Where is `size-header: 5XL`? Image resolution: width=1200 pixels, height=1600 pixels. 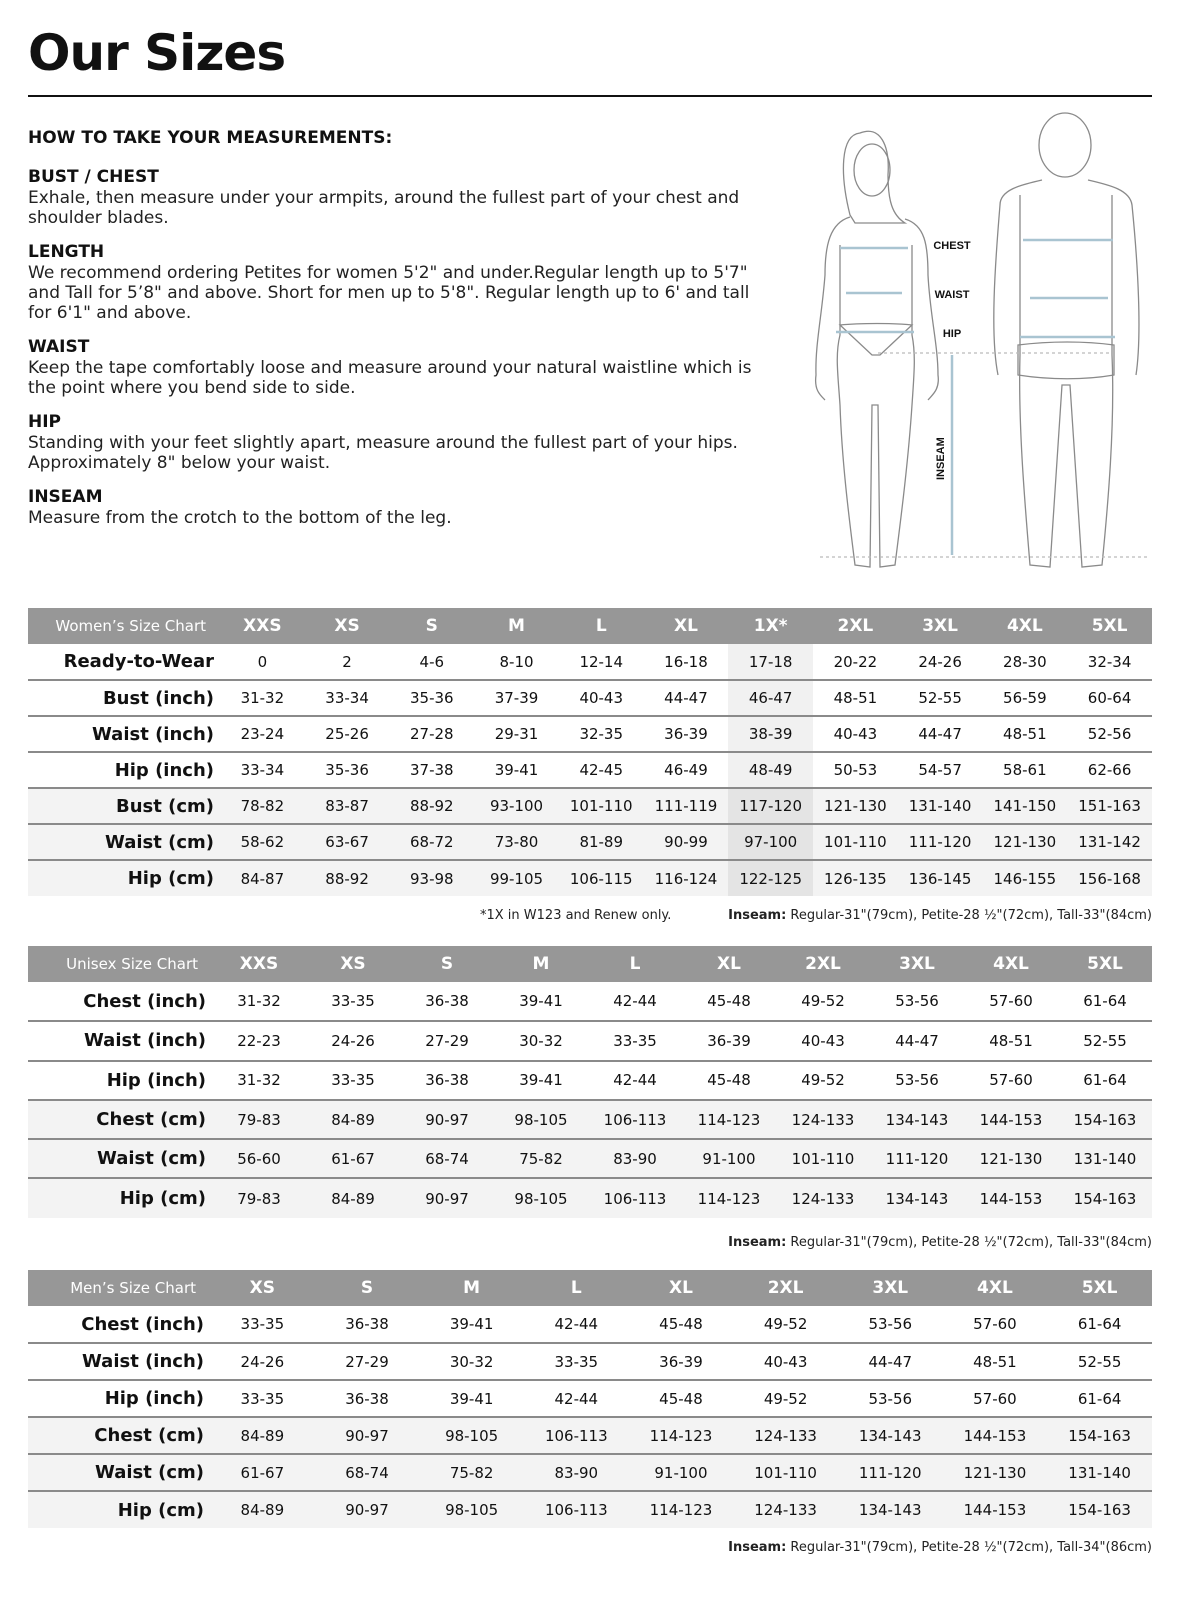 size-header: 5XL is located at coordinates (1109, 626).